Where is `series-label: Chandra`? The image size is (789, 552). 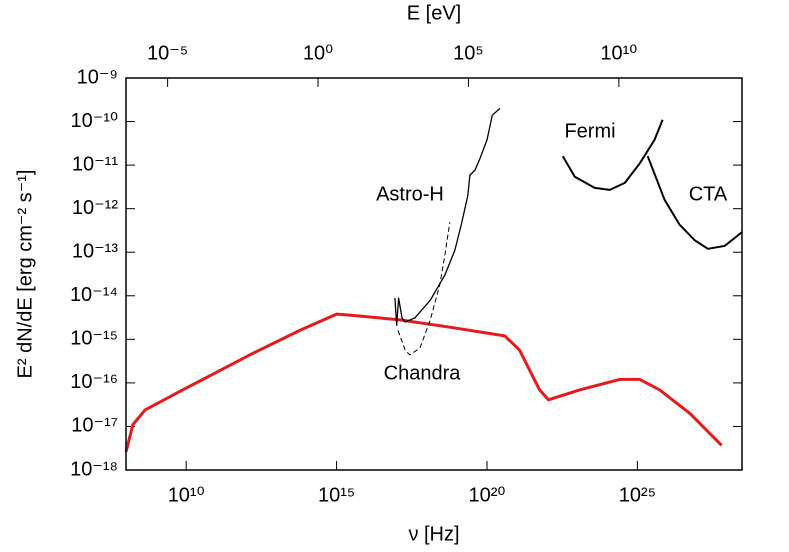
series-label: Chandra is located at coordinates (423, 373).